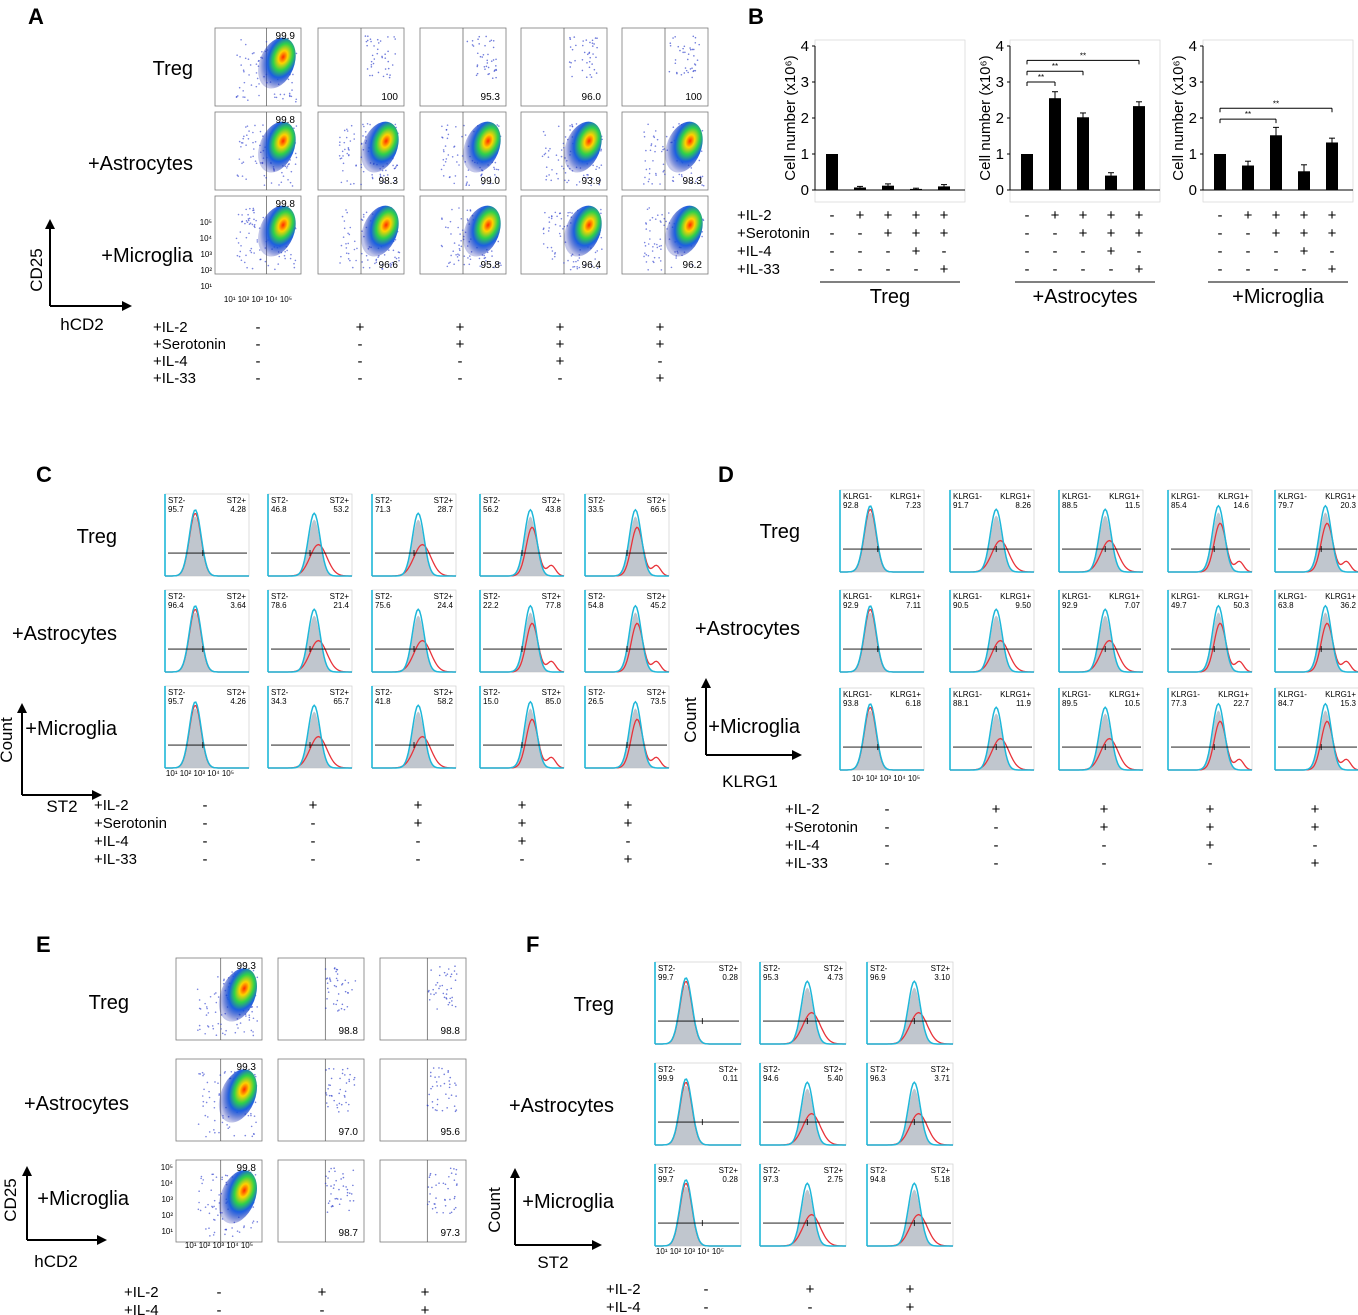  What do you see at coordinates (360, 378) in the screenshot?
I see `condA-sign: -` at bounding box center [360, 378].